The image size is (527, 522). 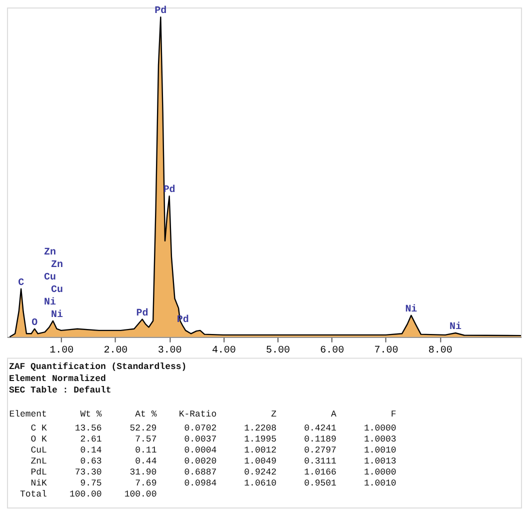 I want to click on text: O K 2.61 7.57 0.0037 1.1995 0.1189 1.0003, so click(x=213, y=439).